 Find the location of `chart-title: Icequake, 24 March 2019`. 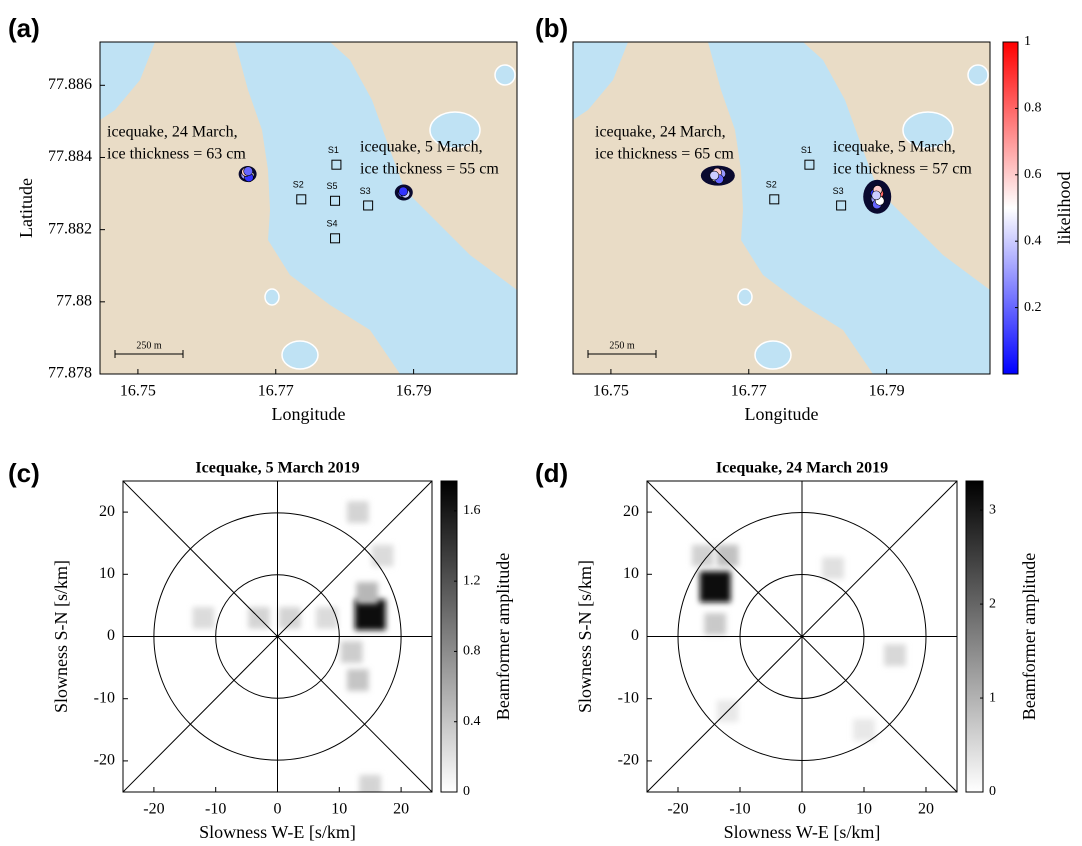

chart-title: Icequake, 24 March 2019 is located at coordinates (802, 468).